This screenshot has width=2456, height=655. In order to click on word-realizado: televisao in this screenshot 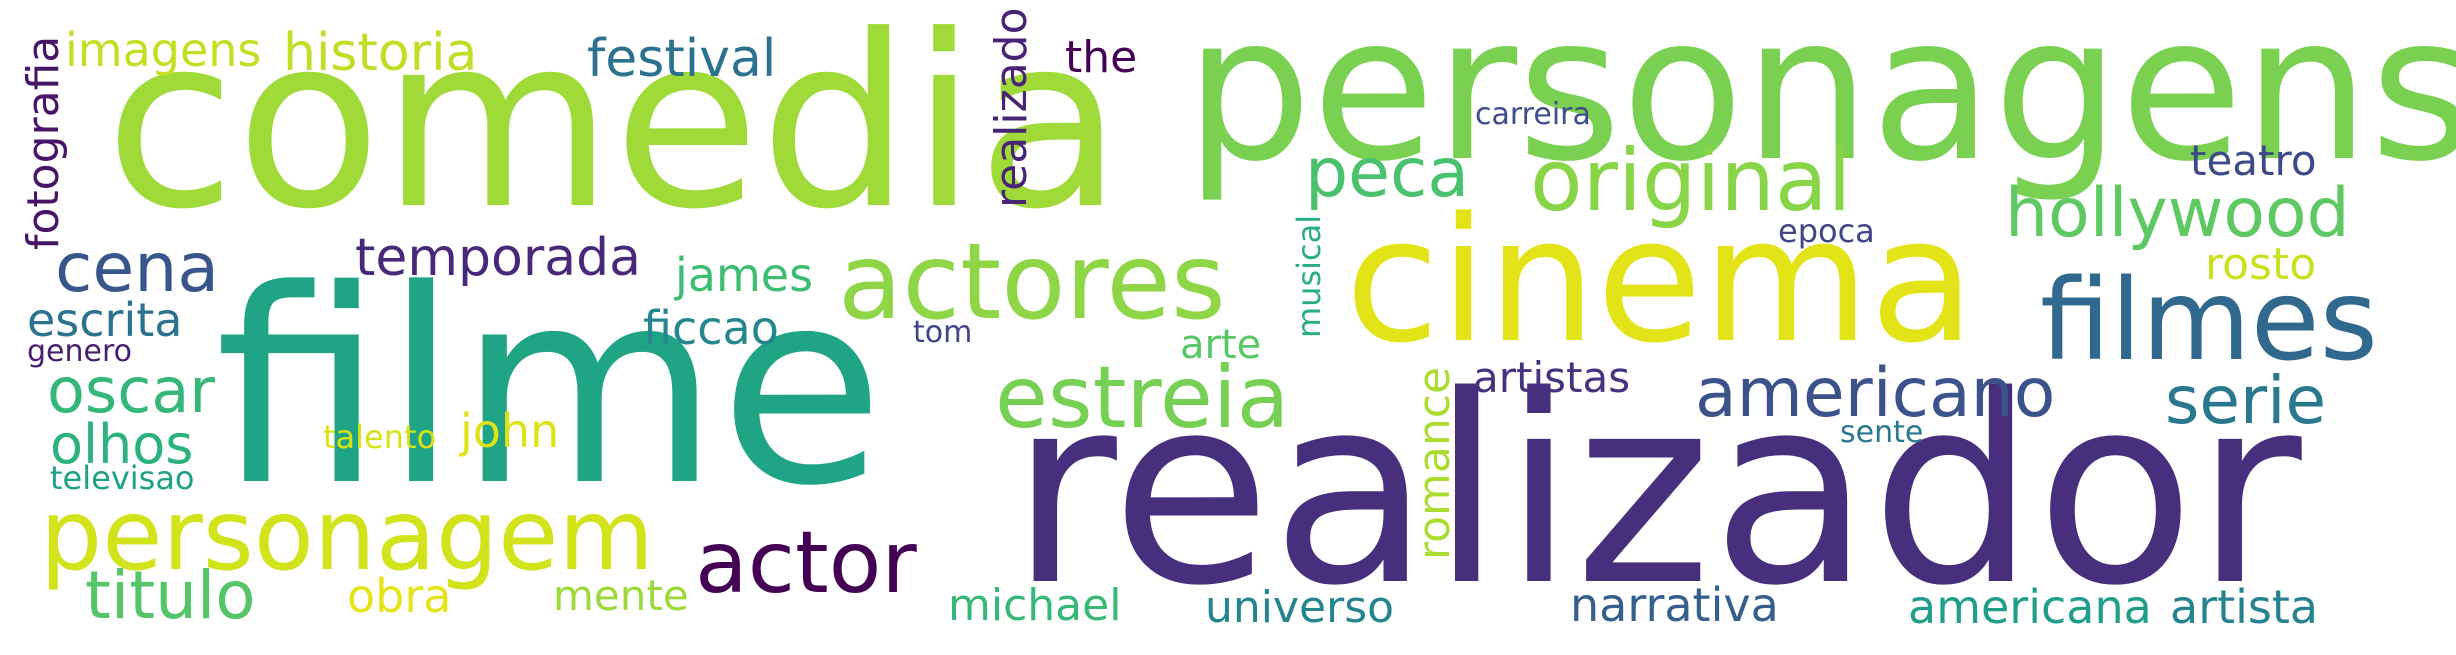, I will do `click(122, 478)`.